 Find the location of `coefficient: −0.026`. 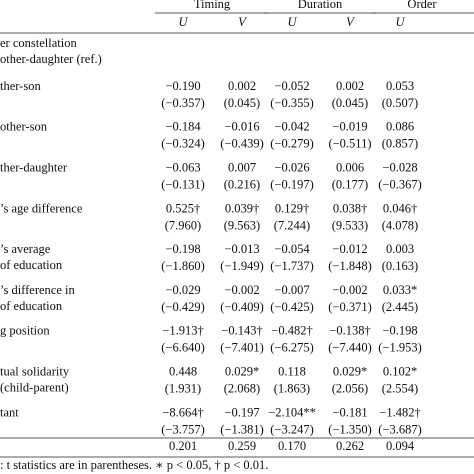

coefficient: −0.026 is located at coordinates (291, 167).